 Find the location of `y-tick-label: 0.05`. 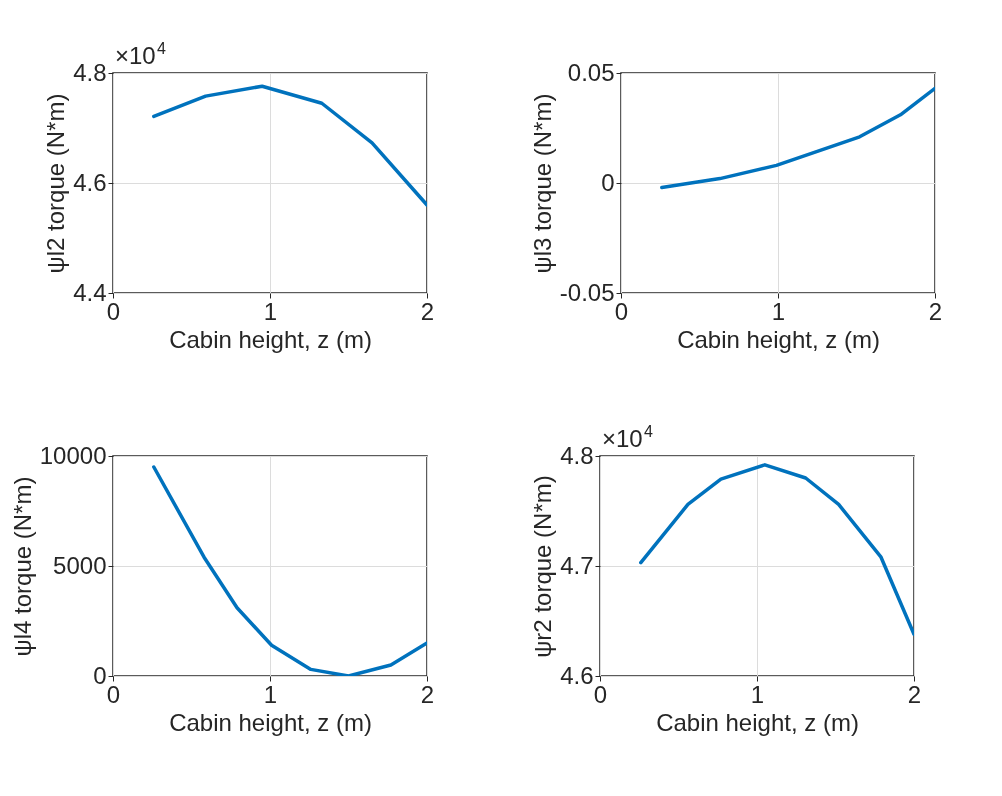

y-tick-label: 0.05 is located at coordinates (591, 72).